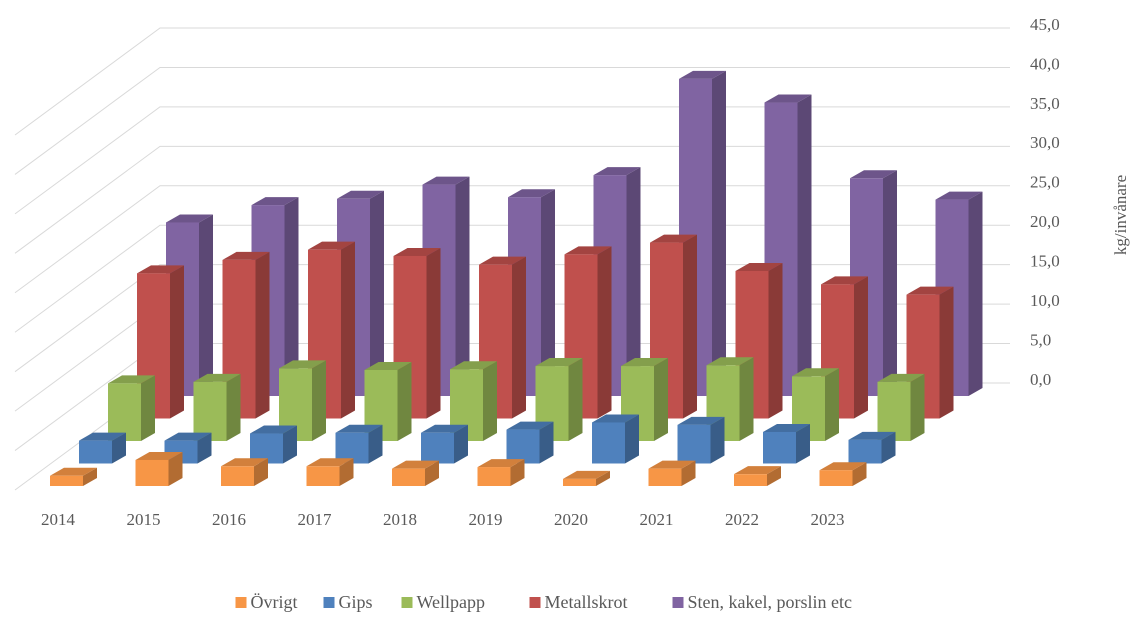  I want to click on y-tick-label: 0,0, so click(1040, 379).